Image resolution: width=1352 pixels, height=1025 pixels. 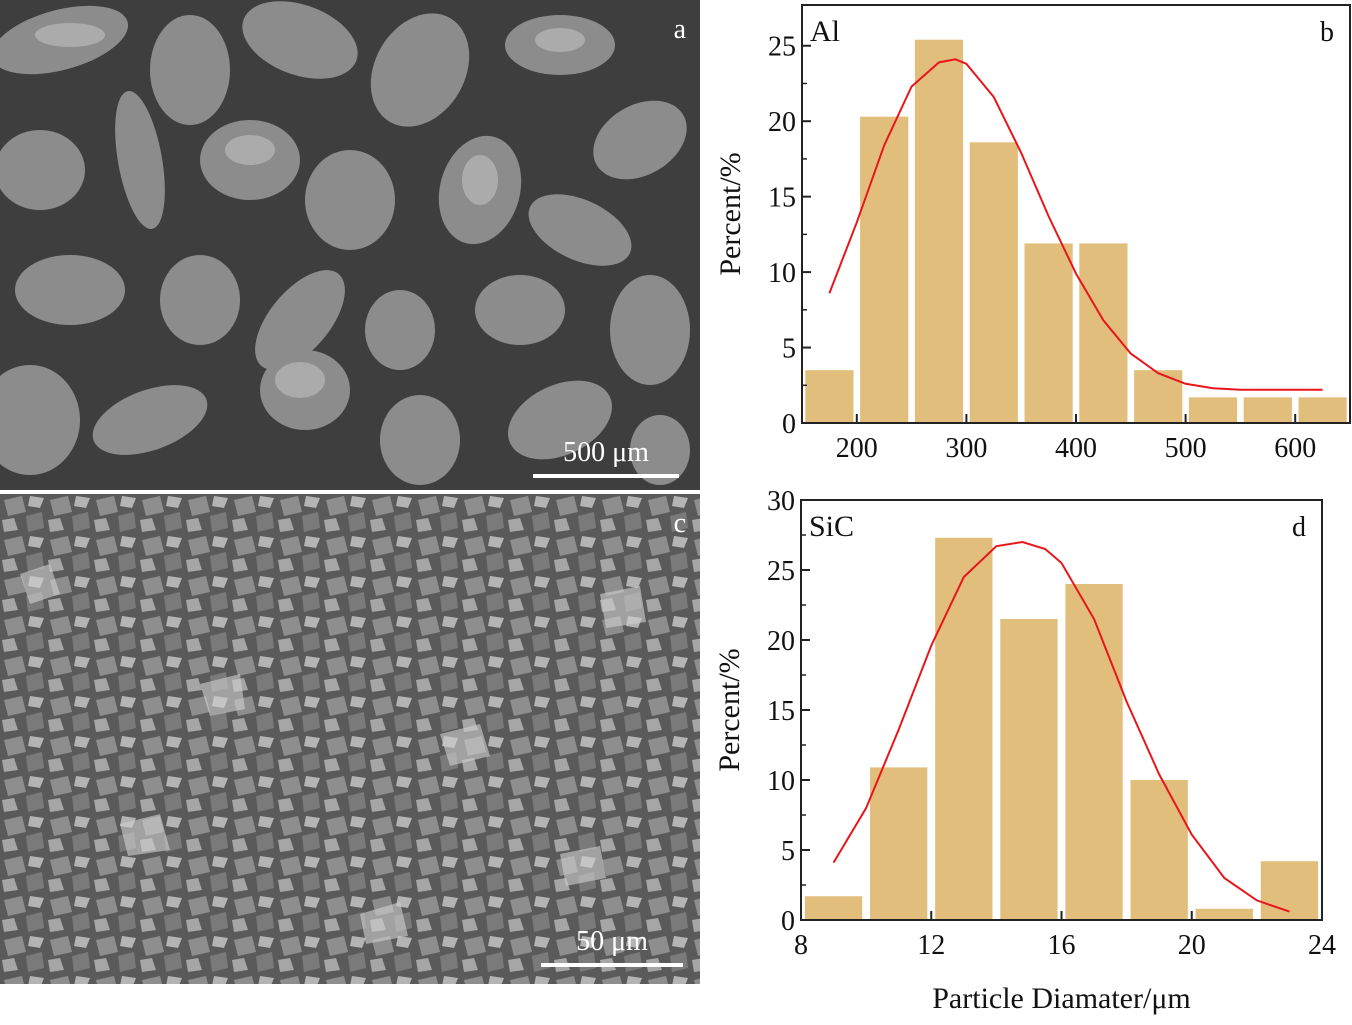 What do you see at coordinates (1327, 32) in the screenshot?
I see `panel-letter-b: b` at bounding box center [1327, 32].